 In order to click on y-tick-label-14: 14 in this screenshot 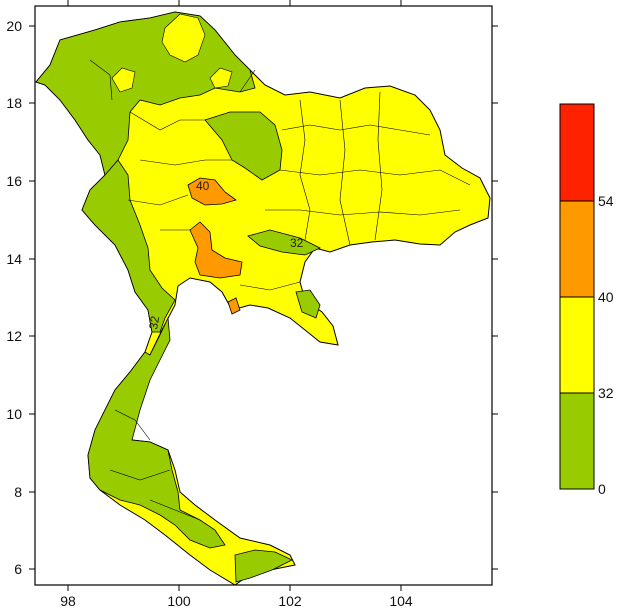, I will do `click(14, 259)`.